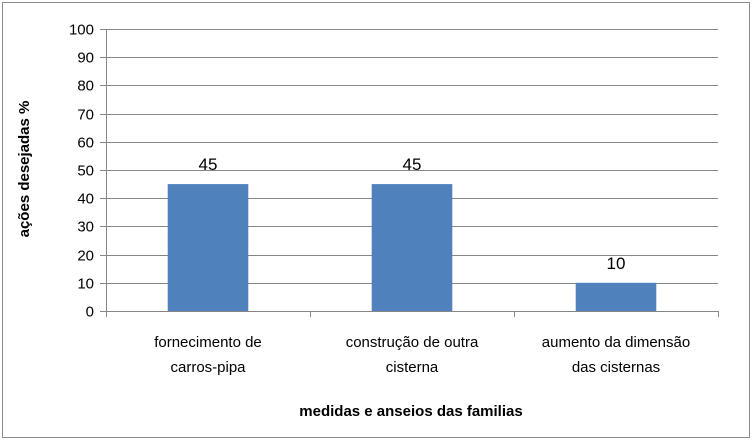  What do you see at coordinates (616, 263) in the screenshot?
I see `data-label: 10` at bounding box center [616, 263].